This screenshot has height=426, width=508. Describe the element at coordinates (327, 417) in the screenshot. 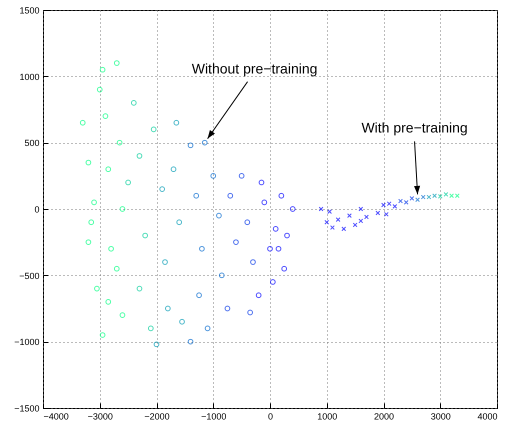

I see `x-tick-label: 1000` at that location.